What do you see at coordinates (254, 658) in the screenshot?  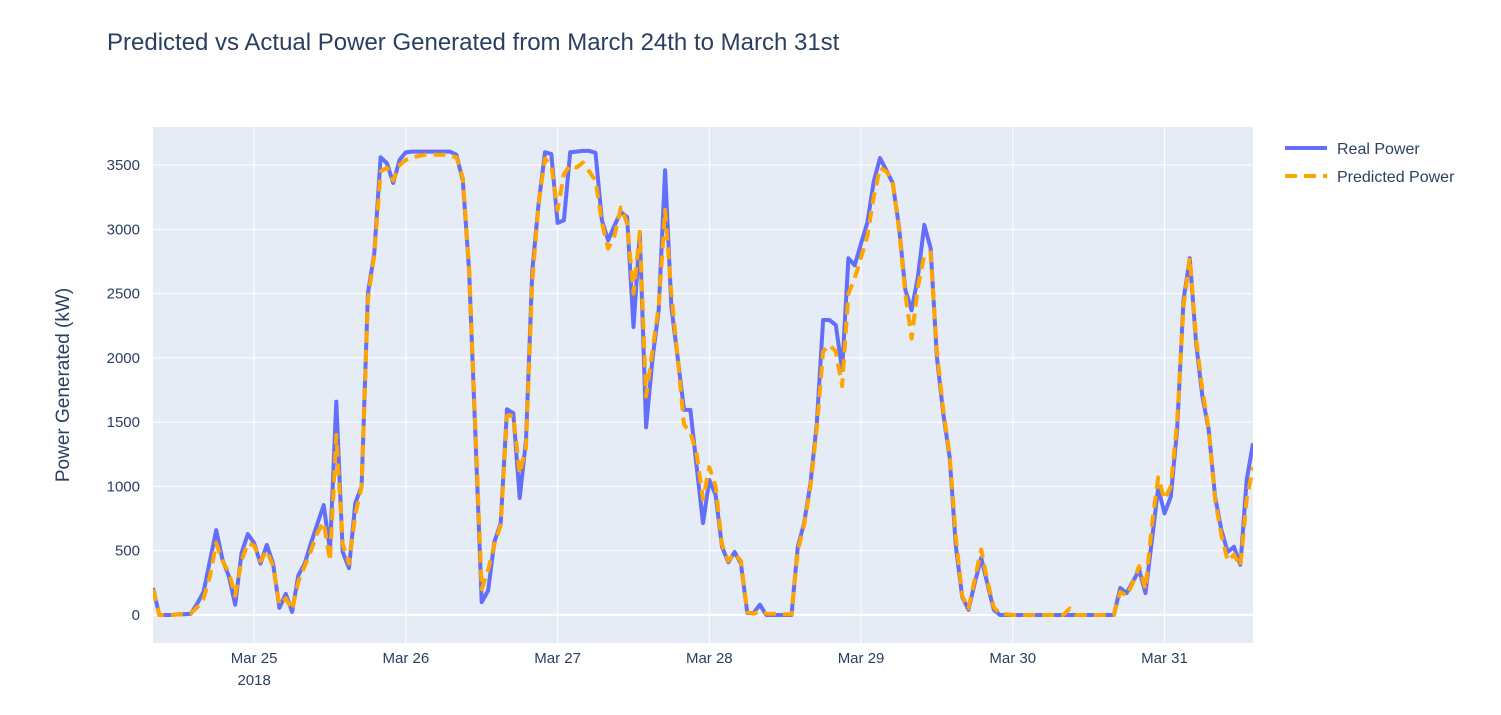 I see `x-tick-label: Mar 25` at bounding box center [254, 658].